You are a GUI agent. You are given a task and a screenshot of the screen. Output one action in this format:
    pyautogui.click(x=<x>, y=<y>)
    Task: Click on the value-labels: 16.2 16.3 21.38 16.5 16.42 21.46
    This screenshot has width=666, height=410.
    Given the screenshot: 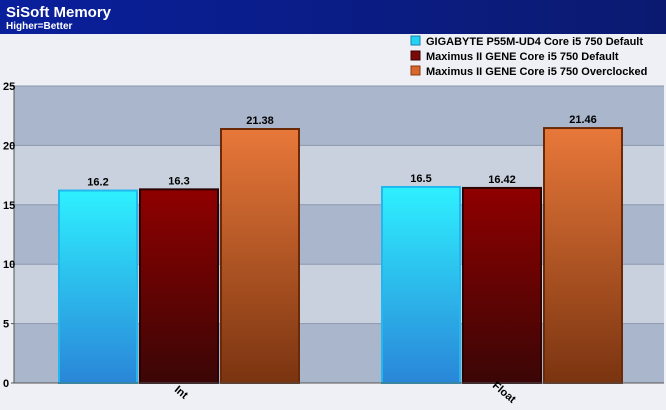 What is the action you would take?
    pyautogui.click(x=341, y=151)
    